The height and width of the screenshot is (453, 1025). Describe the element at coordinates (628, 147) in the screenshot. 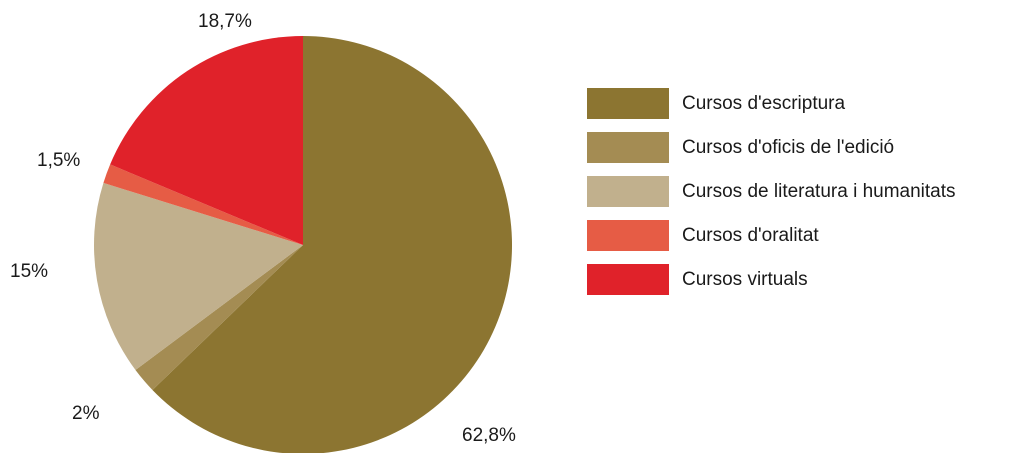

I see `legend-swatch-cursos-oficis-edicio` at that location.